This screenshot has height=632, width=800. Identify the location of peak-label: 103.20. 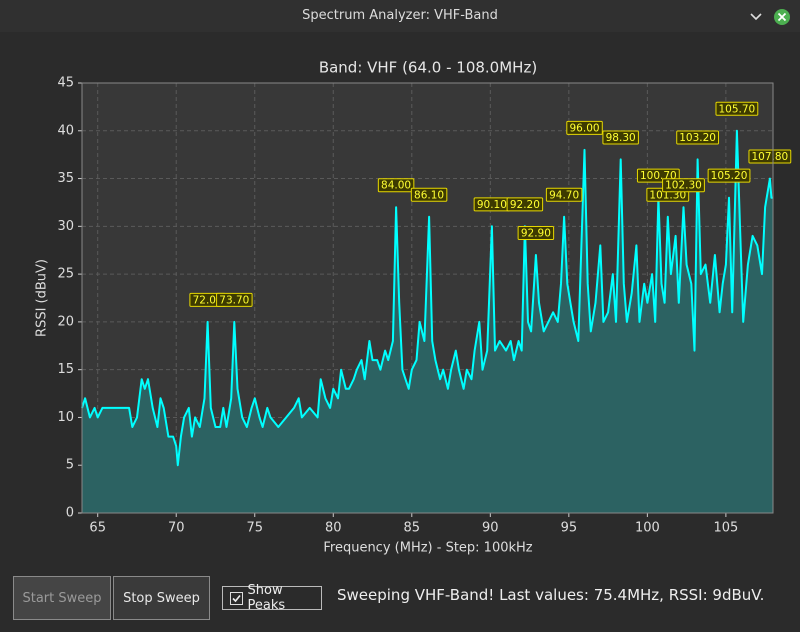
(697, 138).